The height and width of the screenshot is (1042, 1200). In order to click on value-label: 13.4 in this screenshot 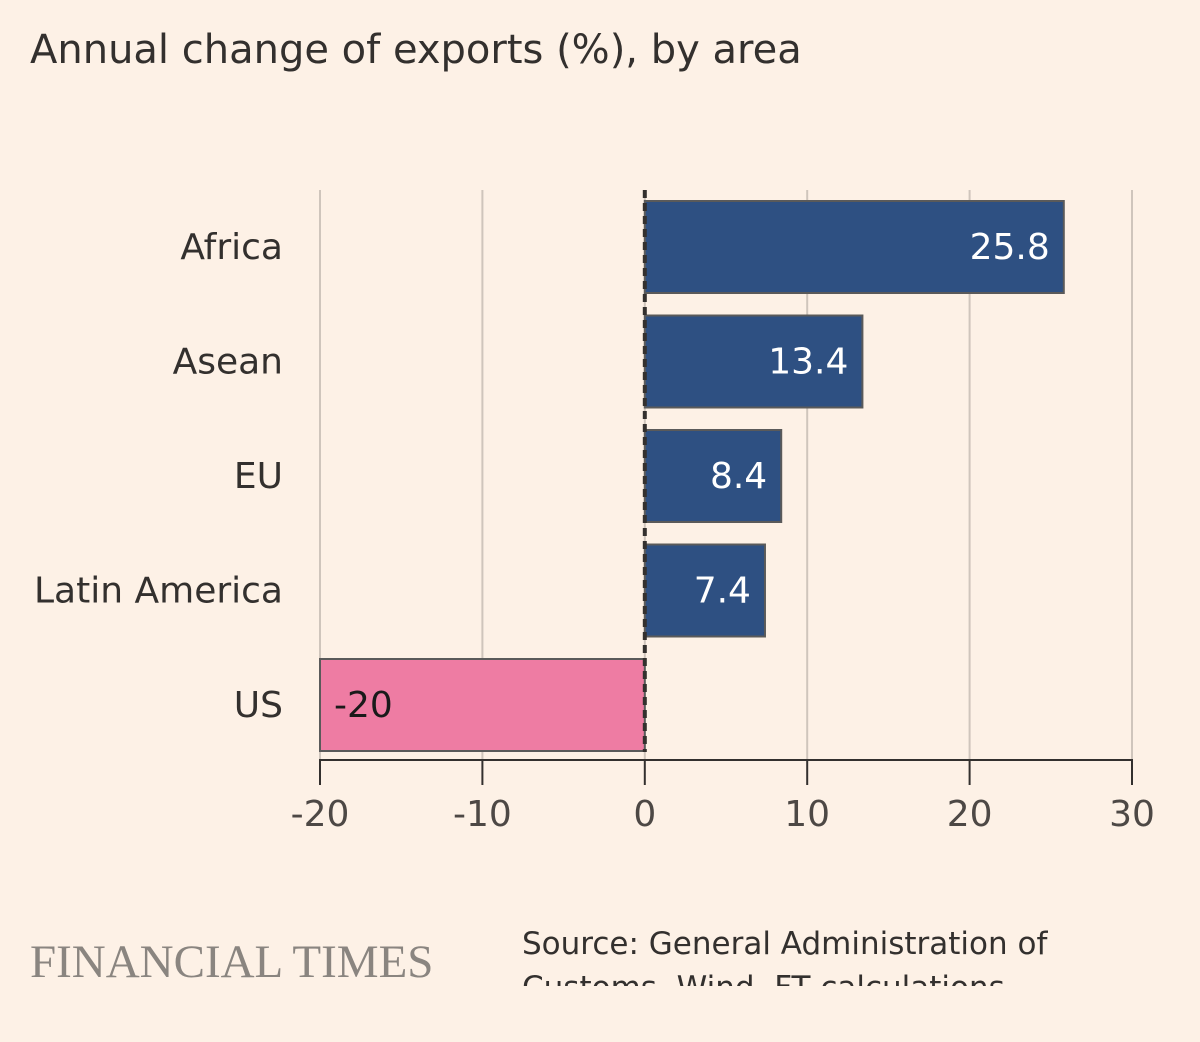, I will do `click(808, 362)`.